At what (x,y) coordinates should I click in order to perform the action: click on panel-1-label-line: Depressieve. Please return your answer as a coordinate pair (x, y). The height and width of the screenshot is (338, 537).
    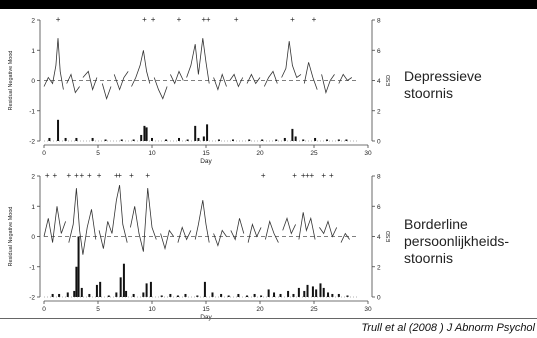
    Looking at the image, I should click on (443, 76).